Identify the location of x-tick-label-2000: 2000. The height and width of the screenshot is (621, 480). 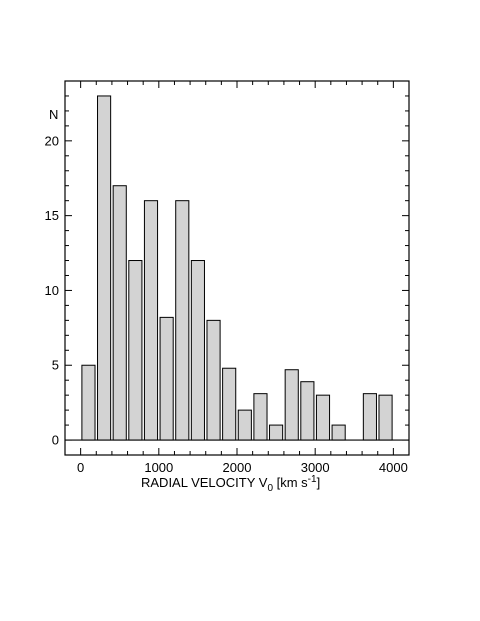
(237, 467).